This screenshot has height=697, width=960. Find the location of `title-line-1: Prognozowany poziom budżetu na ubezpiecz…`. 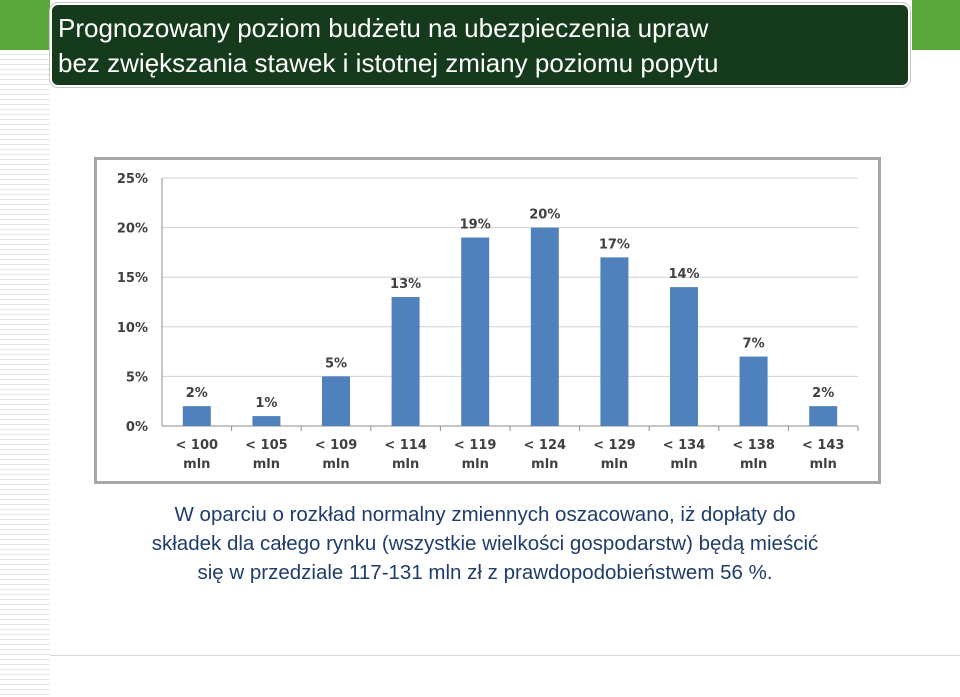

title-line-1: Prognozowany poziom budżetu na ubezpiecz… is located at coordinates (383, 28).